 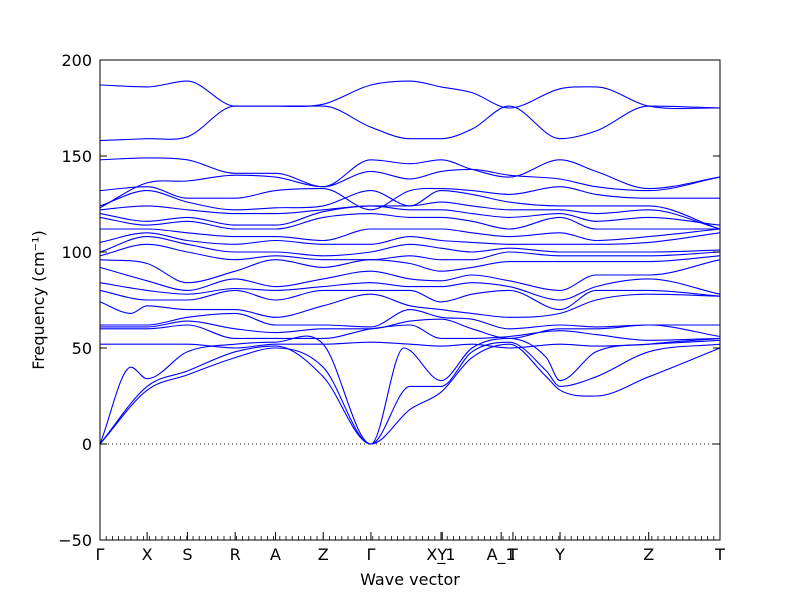 I want to click on y-axis-label: Frequency (cm⁻¹), so click(x=38, y=299).